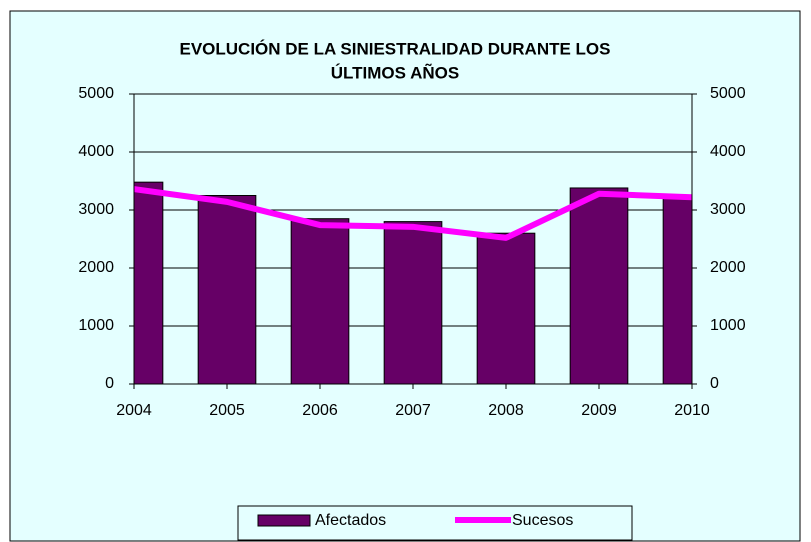 This screenshot has height=542, width=811. Describe the element at coordinates (96, 151) in the screenshot. I see `y-tick-label: 4000` at that location.